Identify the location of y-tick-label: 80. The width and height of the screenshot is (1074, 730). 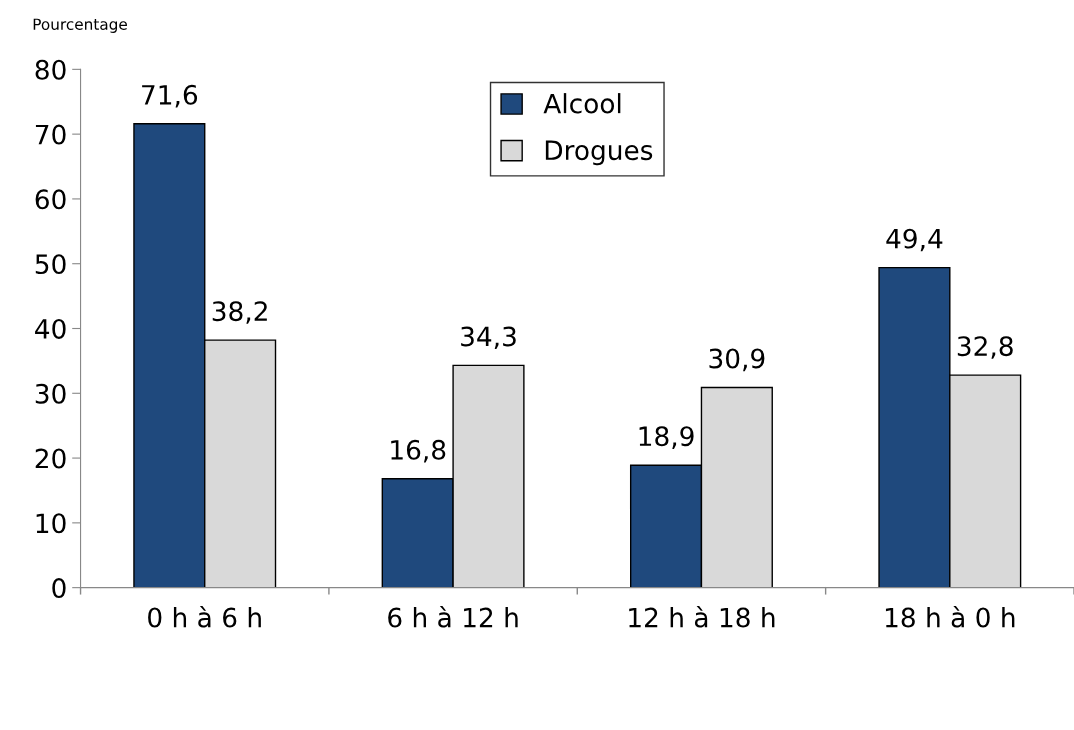
(50, 69).